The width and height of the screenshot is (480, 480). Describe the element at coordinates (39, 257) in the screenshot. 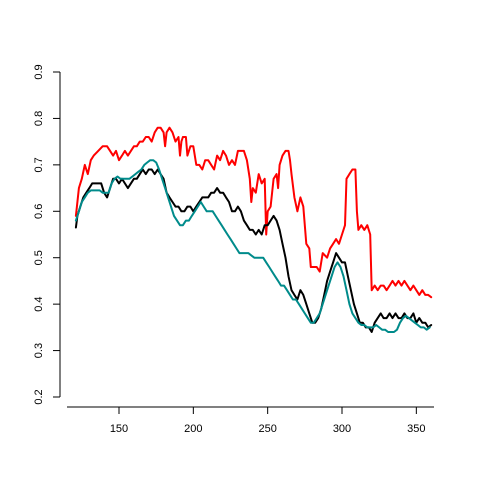

I see `y-tick-label-3: 0.5` at that location.